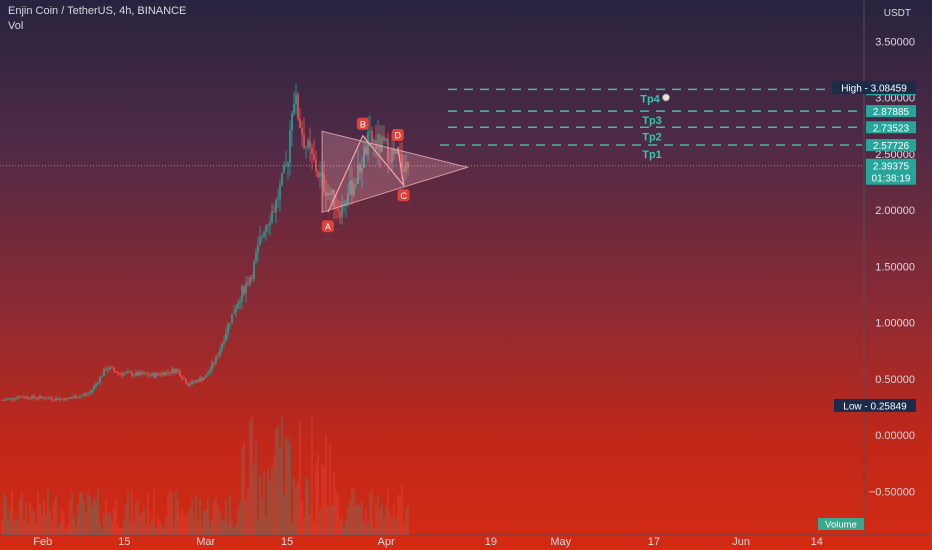  I want to click on low-price-label: Low - 0.25849, so click(875, 406).